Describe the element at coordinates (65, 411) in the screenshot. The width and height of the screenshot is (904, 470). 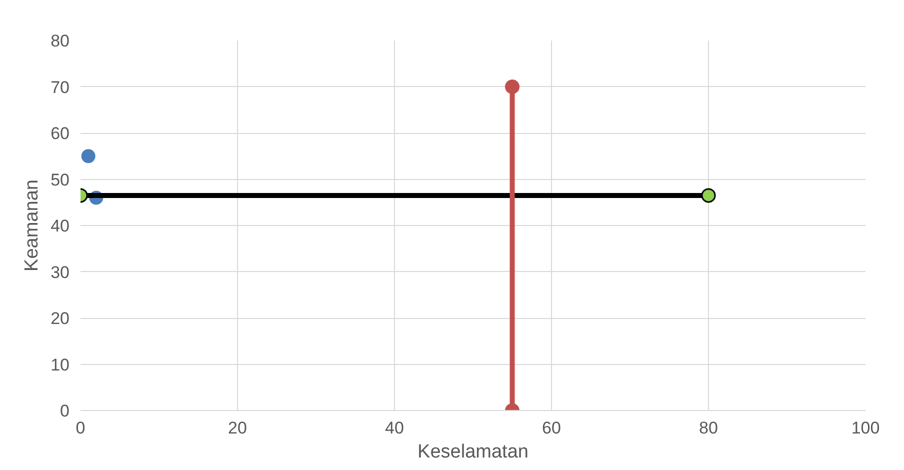
I see `y-tick-label: 0` at that location.